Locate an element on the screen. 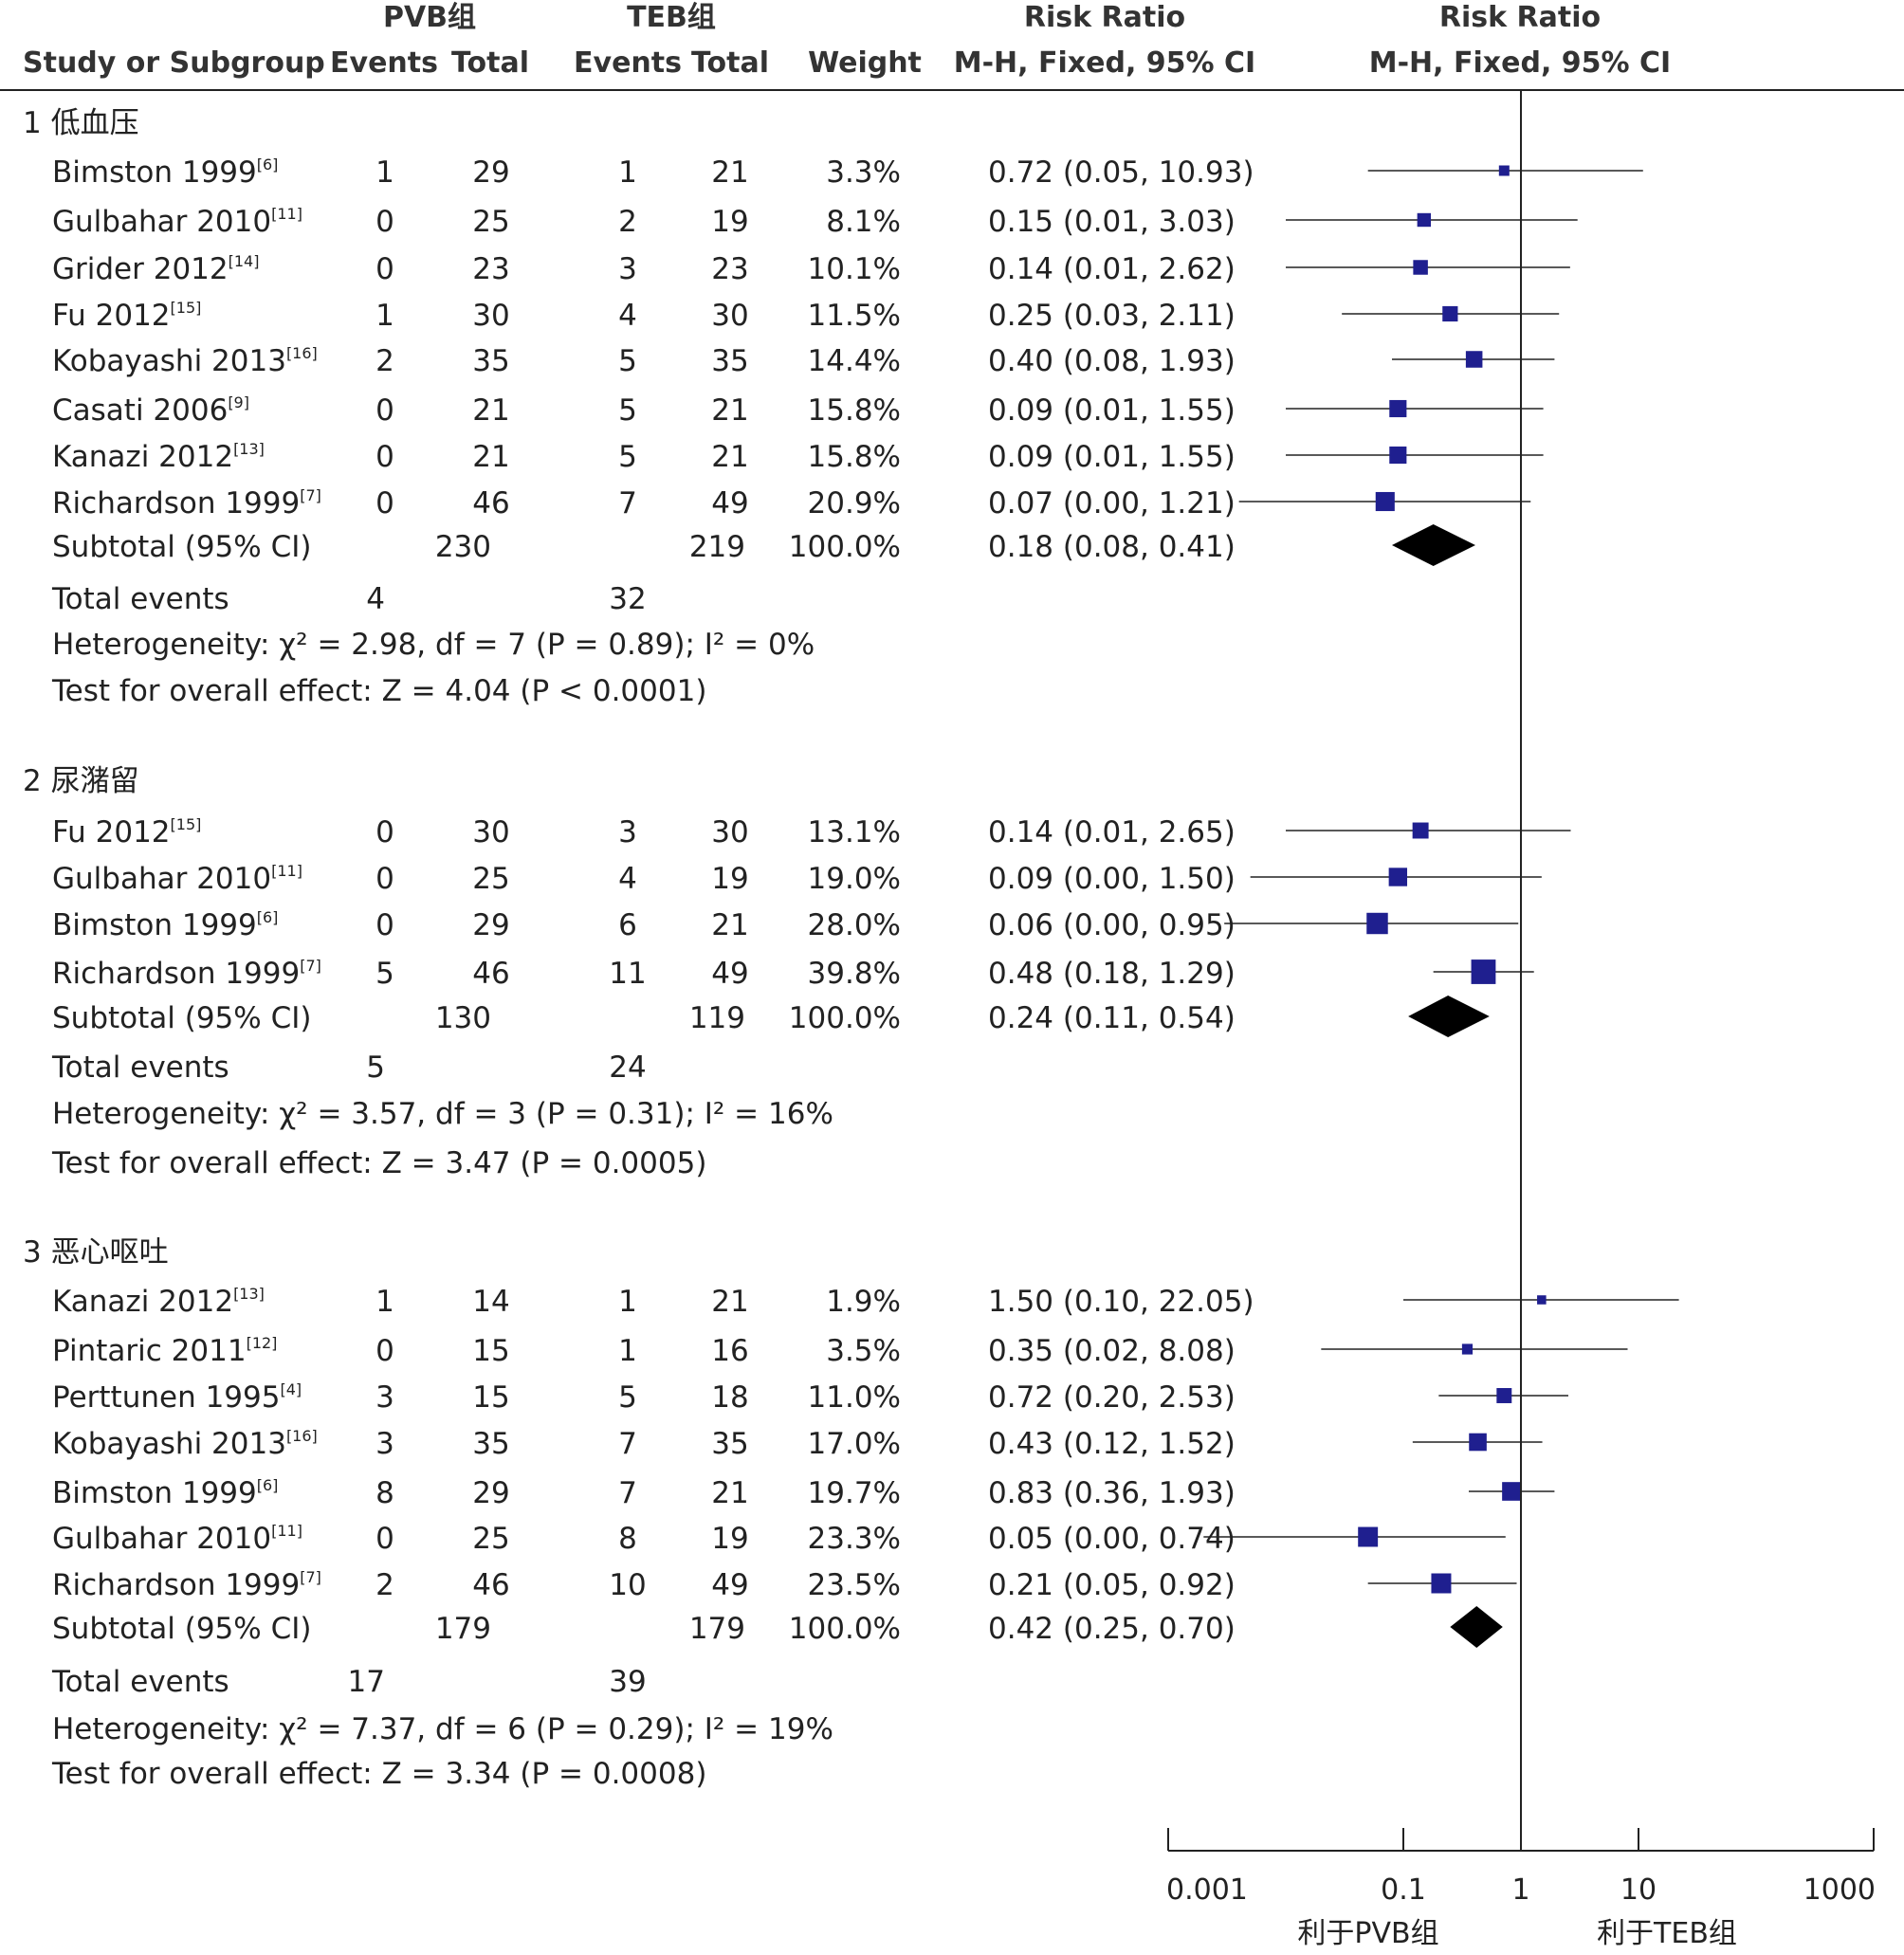 The height and width of the screenshot is (1955, 1904). weight: 10.1% is located at coordinates (854, 269).